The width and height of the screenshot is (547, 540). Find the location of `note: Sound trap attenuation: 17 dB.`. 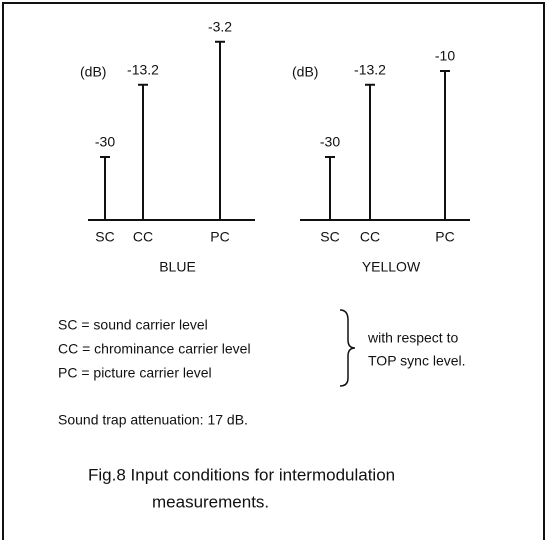

note: Sound trap attenuation: 17 dB. is located at coordinates (153, 420).